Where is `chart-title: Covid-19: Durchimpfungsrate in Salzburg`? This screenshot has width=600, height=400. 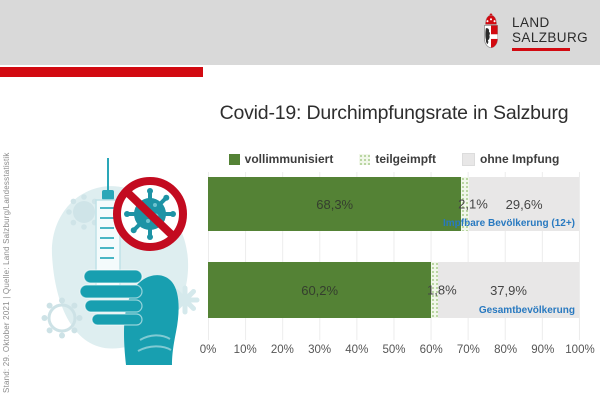
chart-title: Covid-19: Durchimpfungsrate in Salzburg is located at coordinates (394, 113).